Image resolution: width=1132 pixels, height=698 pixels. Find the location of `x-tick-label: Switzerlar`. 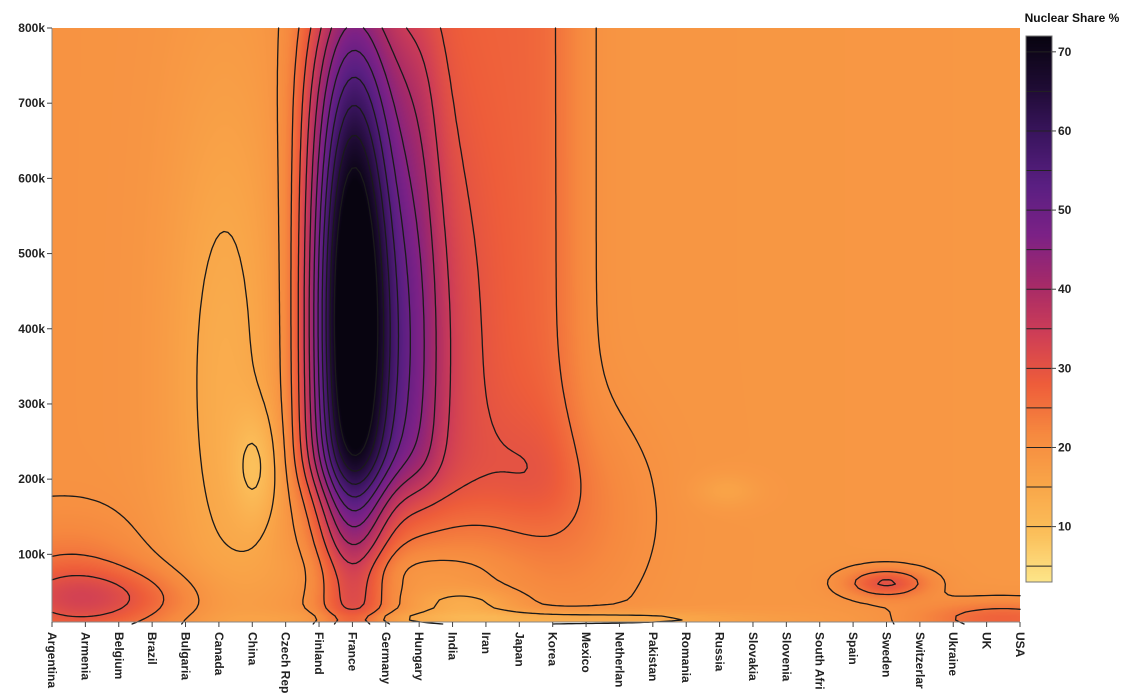

x-tick-label: Switzerlar is located at coordinates (920, 660).